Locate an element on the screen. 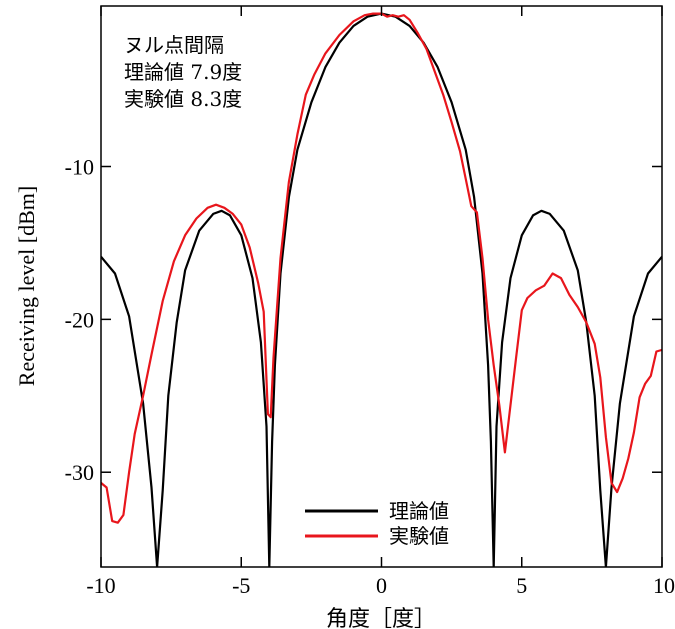  x-axis-title: 角度［度］ is located at coordinates (381, 617).